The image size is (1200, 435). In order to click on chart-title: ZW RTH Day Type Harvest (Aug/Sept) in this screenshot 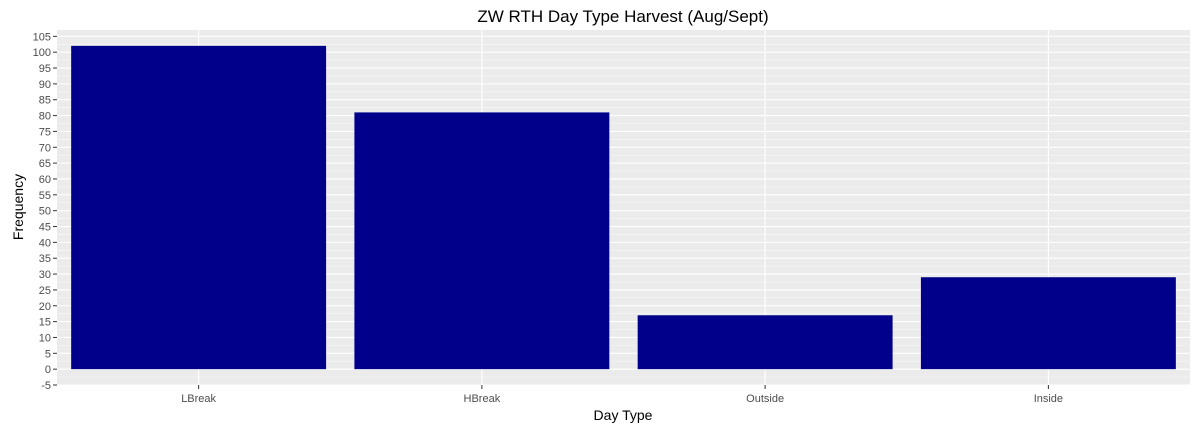, I will do `click(622, 16)`.